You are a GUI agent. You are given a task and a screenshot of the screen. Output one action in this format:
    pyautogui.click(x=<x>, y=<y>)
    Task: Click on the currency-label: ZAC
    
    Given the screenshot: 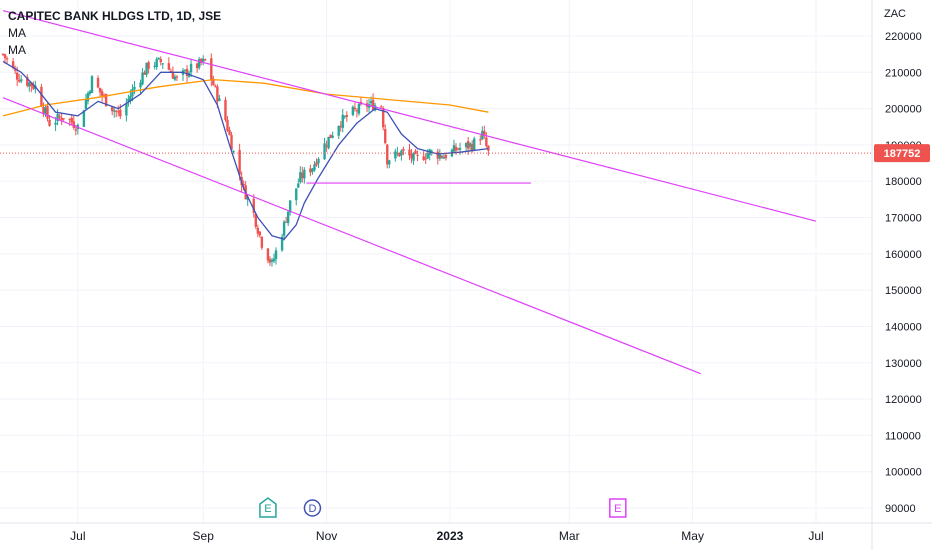 What is the action you would take?
    pyautogui.click(x=895, y=14)
    